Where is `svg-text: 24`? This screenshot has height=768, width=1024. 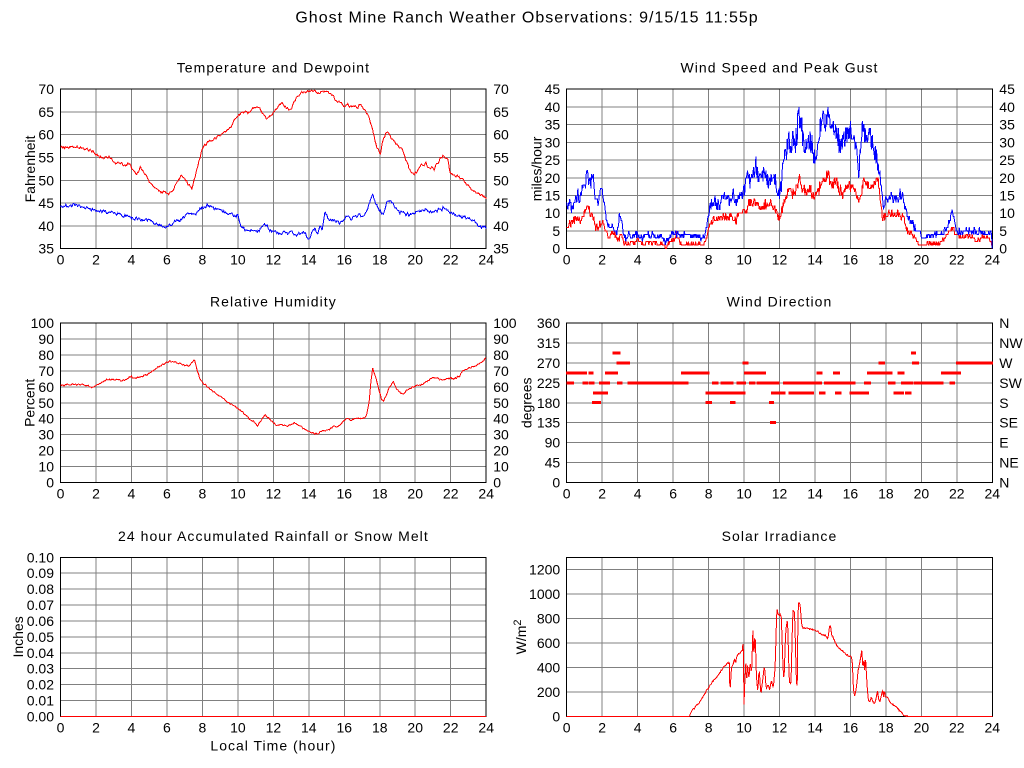
svg-text: 24 is located at coordinates (486, 728).